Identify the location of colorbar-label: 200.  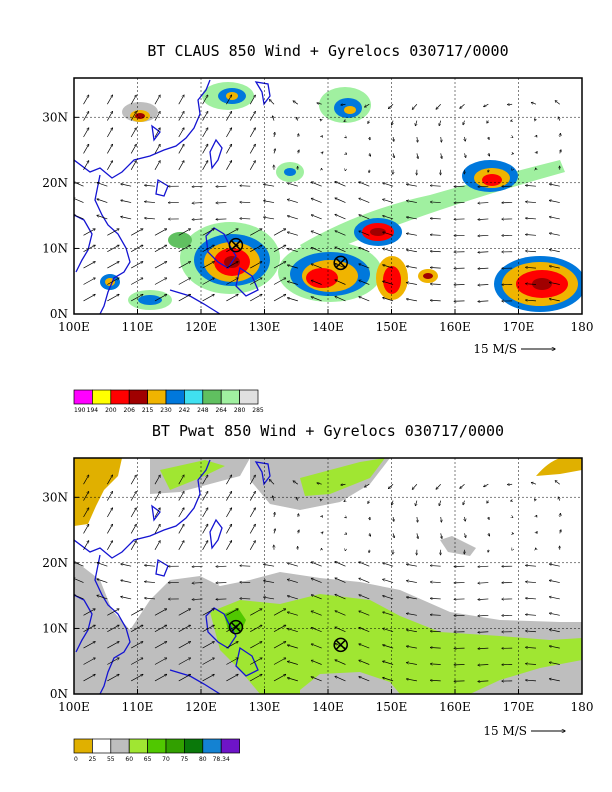
(111, 410).